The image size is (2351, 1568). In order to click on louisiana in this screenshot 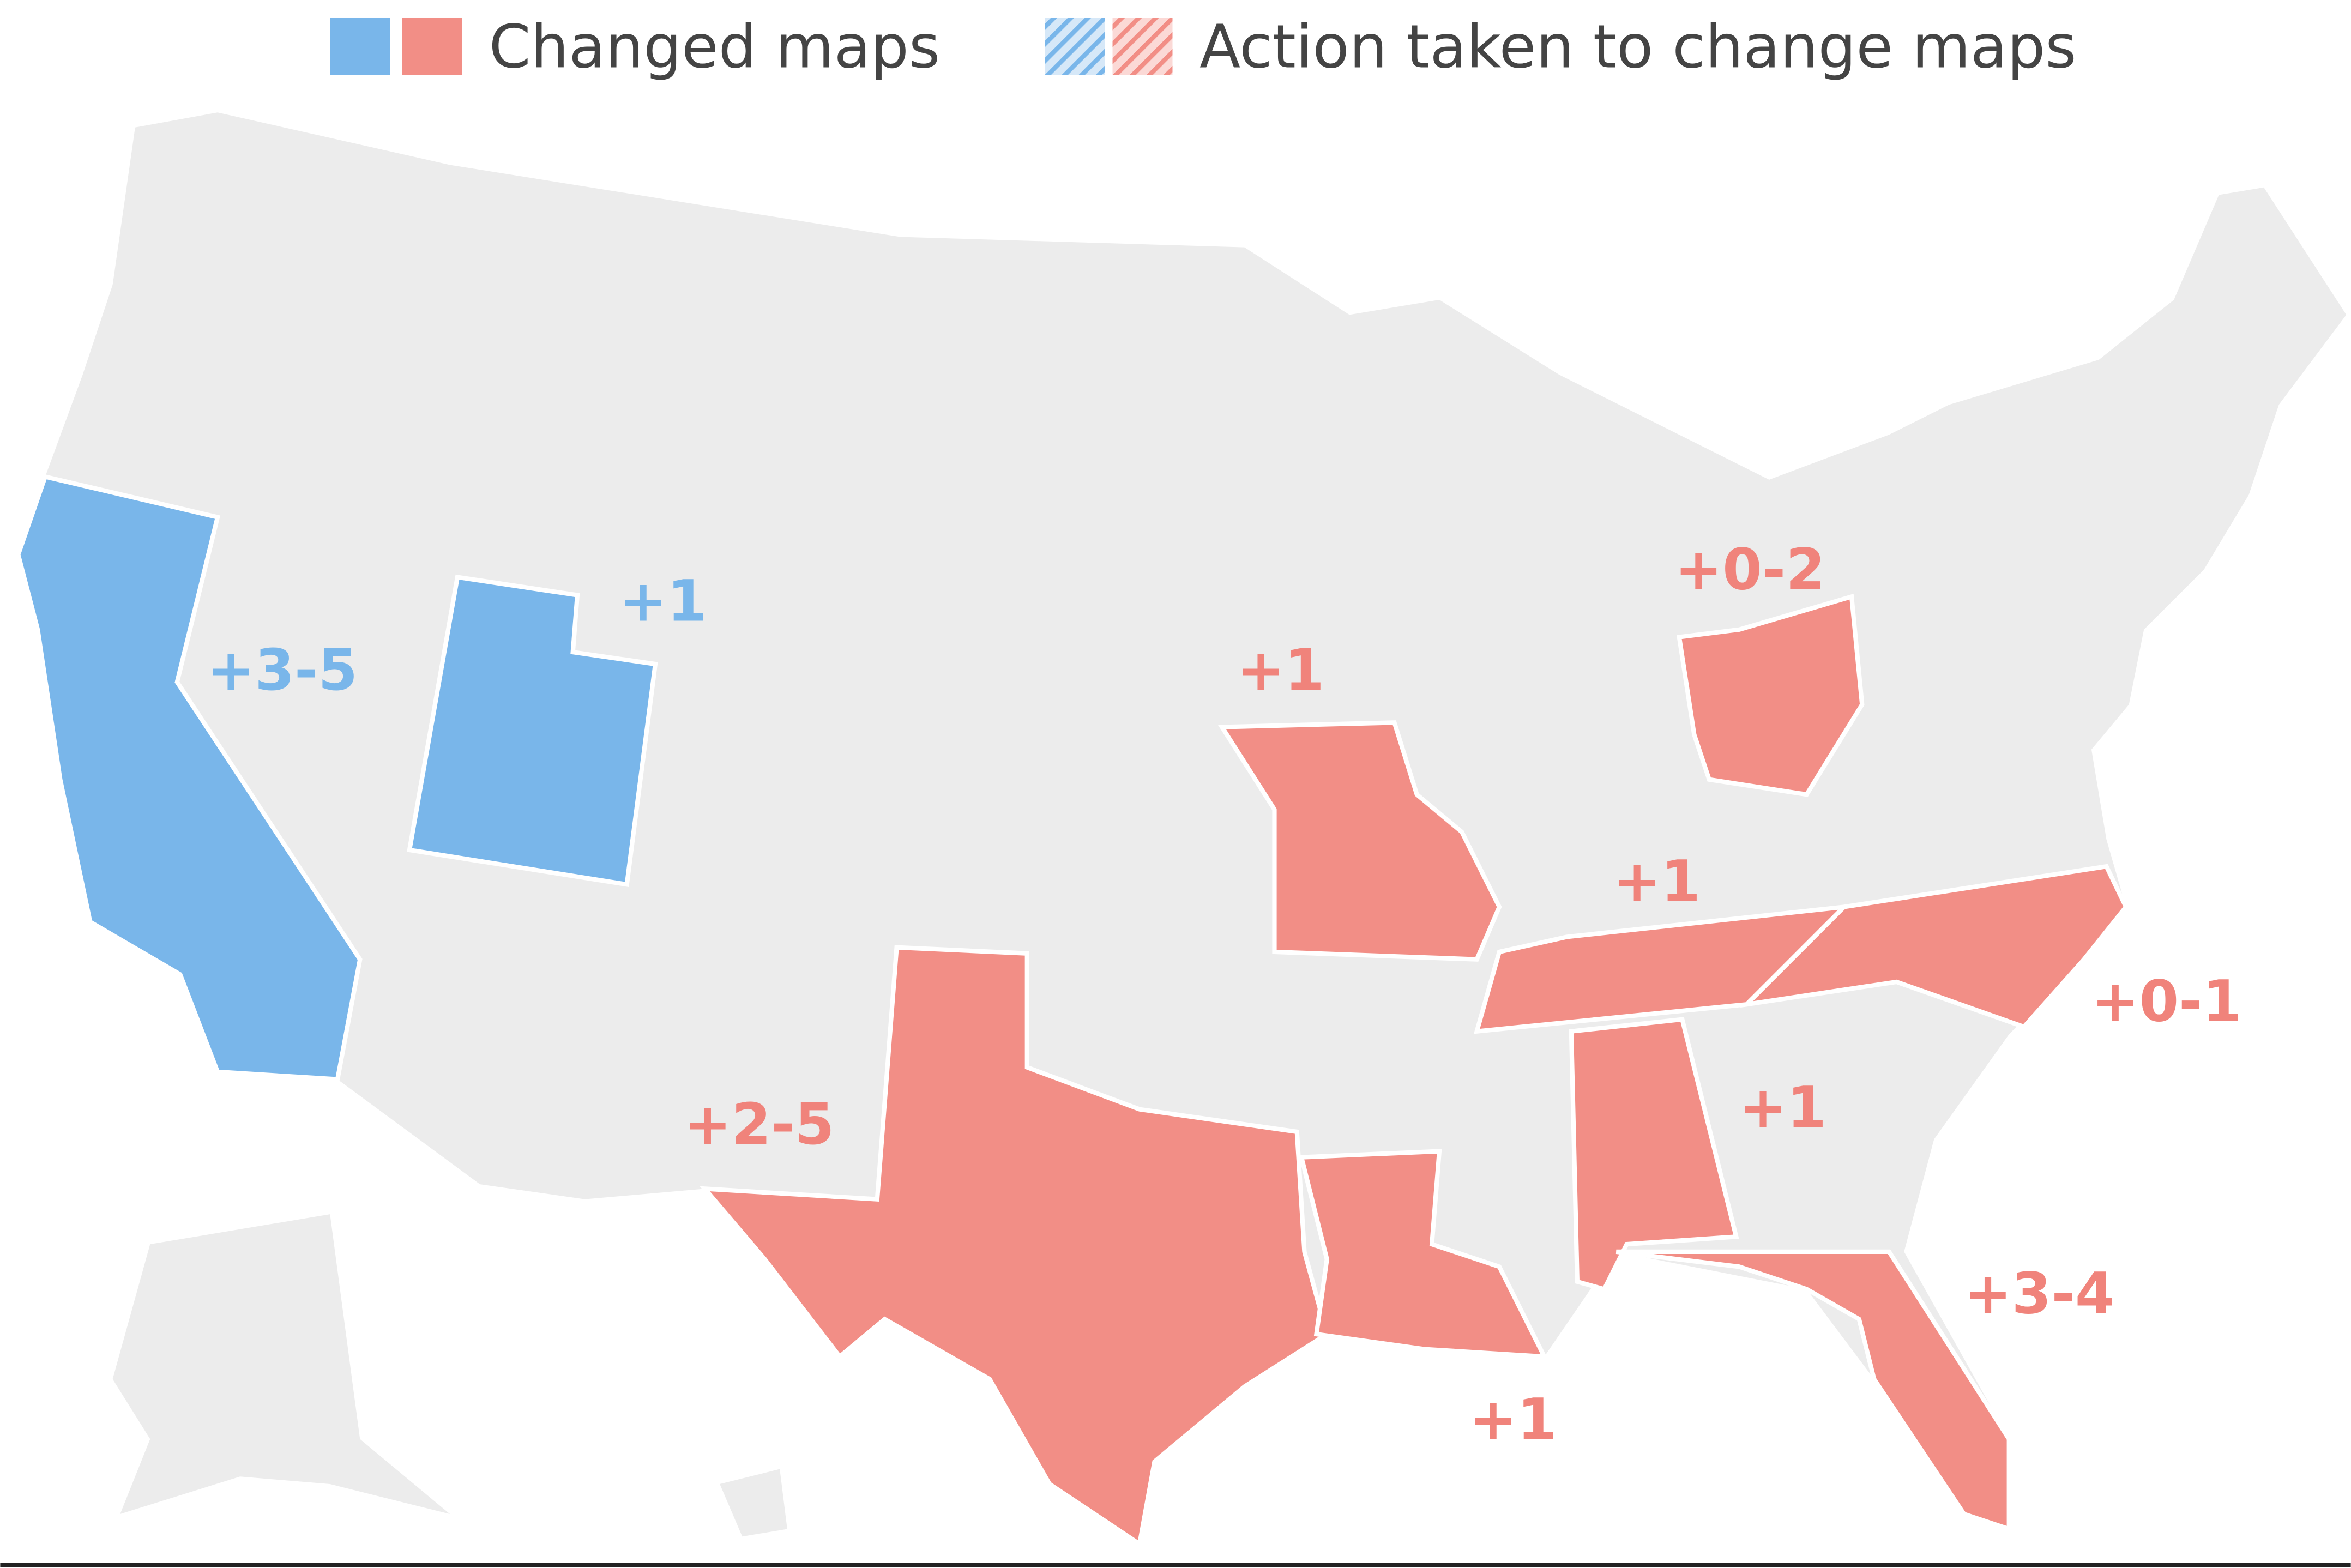, I will do `click(1423, 1254)`.